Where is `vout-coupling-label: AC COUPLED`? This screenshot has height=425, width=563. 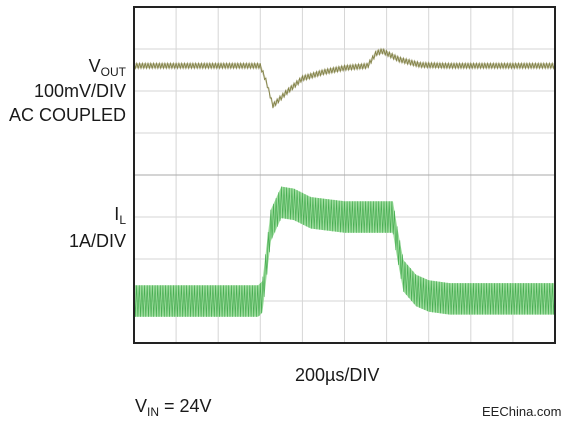
vout-coupling-label: AC COUPLED is located at coordinates (67, 115).